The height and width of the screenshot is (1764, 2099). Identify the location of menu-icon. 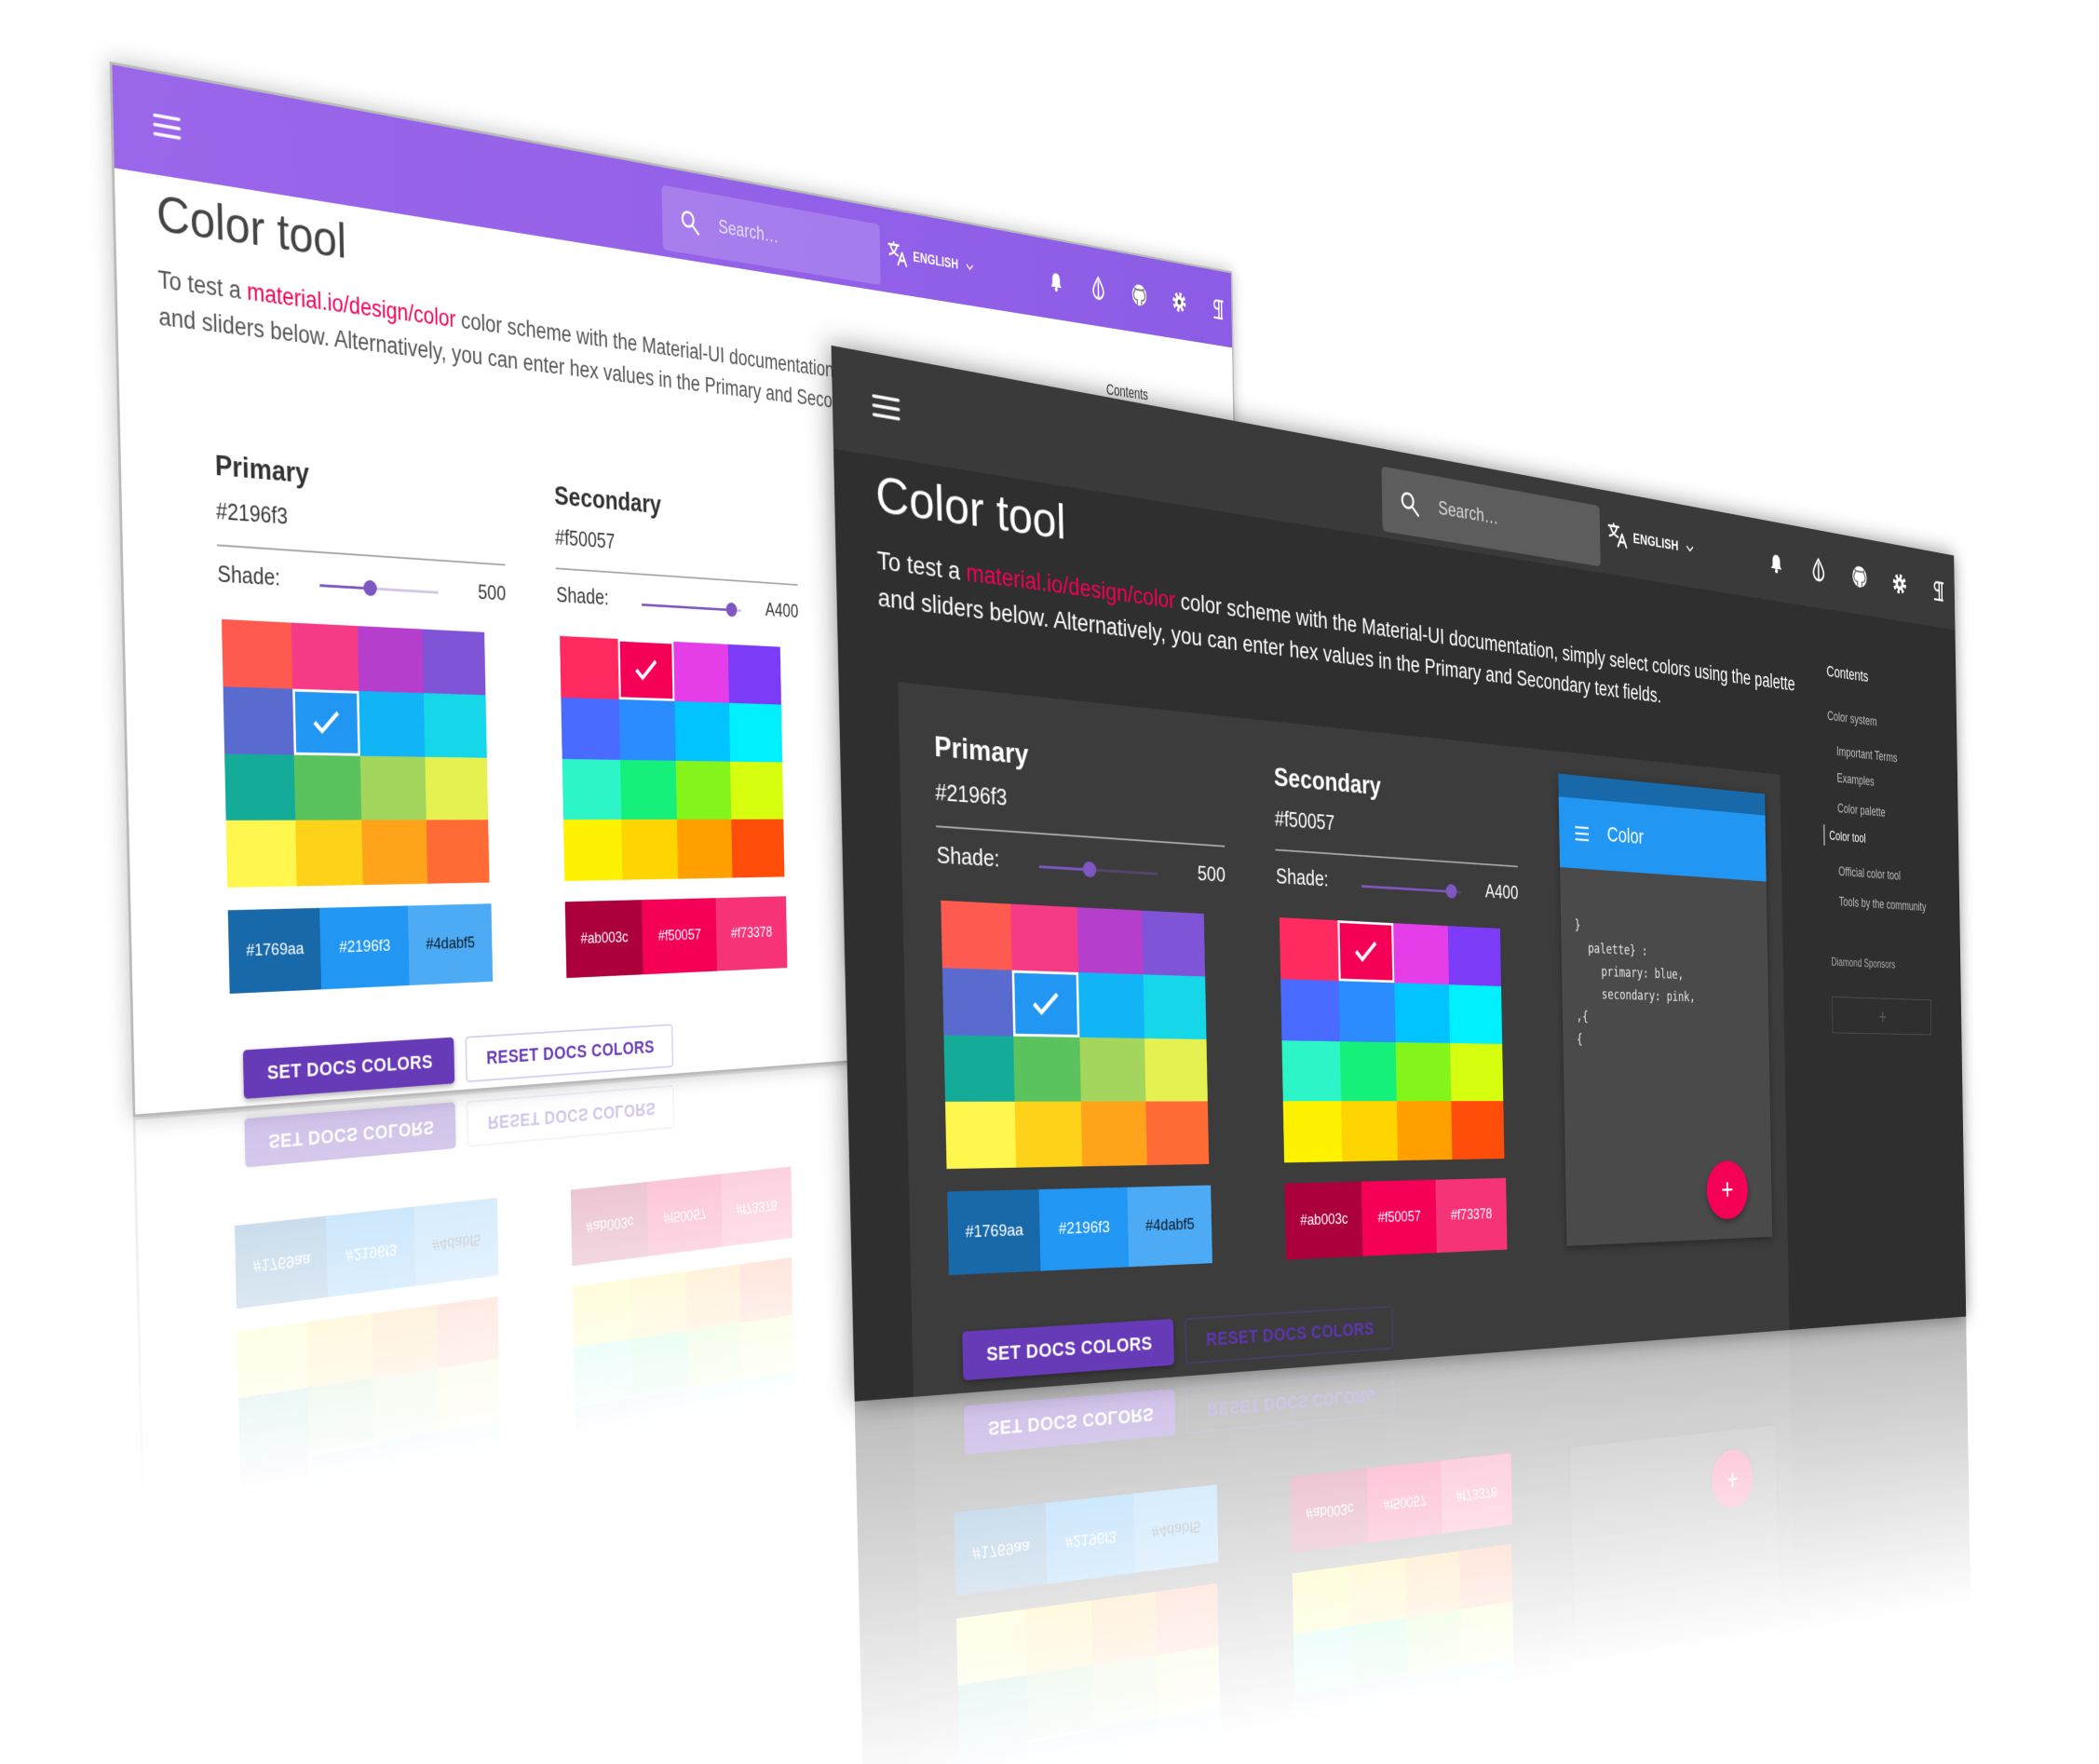
(885, 407).